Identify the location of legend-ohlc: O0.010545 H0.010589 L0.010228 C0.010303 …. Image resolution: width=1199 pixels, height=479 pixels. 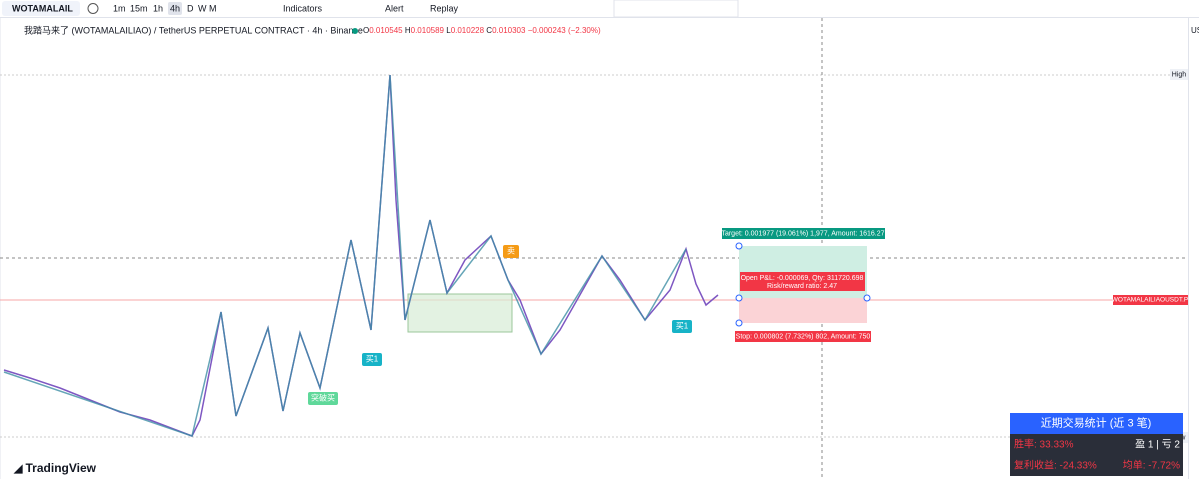
(482, 30).